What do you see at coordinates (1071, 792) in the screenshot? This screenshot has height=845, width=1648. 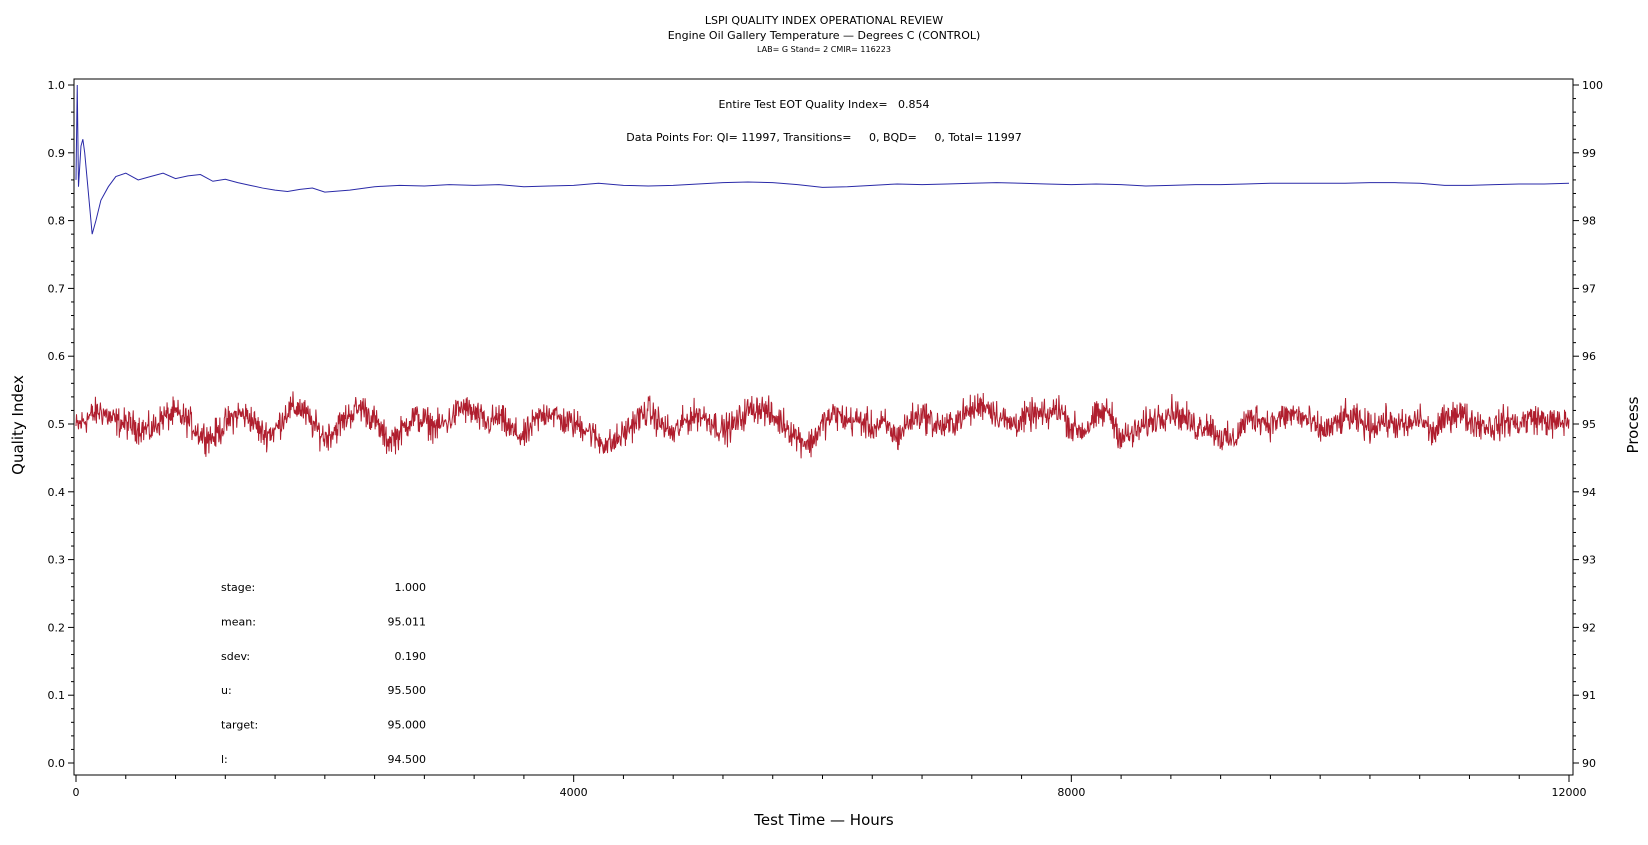 I see `x-tick-label: 8000` at bounding box center [1071, 792].